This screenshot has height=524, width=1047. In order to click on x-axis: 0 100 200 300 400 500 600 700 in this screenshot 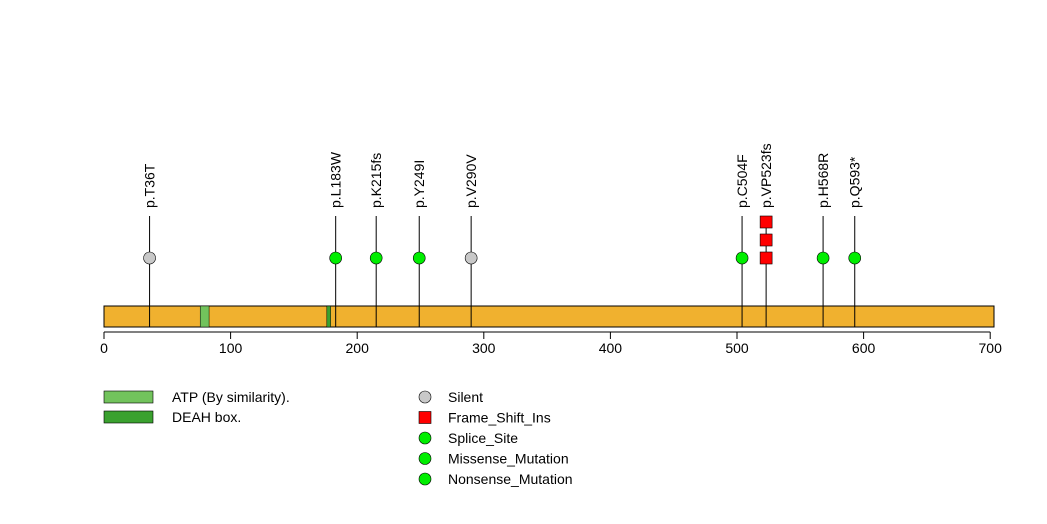, I will do `click(551, 343)`.